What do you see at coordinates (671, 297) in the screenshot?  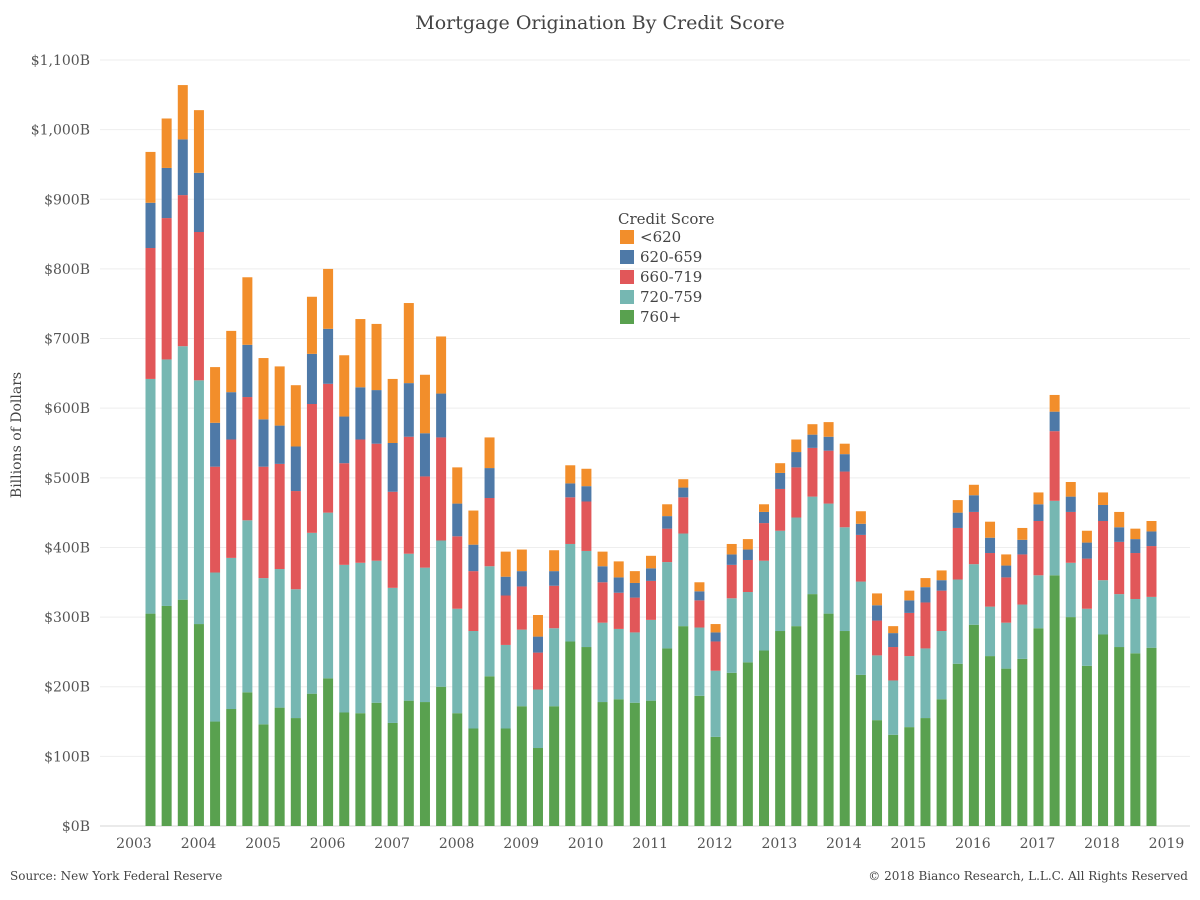 I see `legend-entry: 720-759` at bounding box center [671, 297].